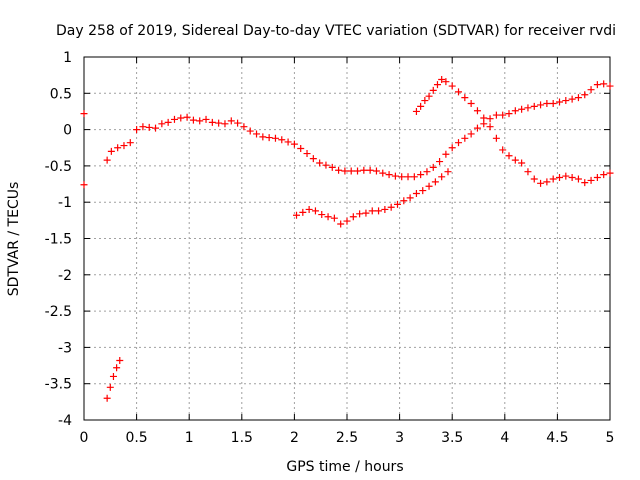 This screenshot has height=480, width=640. Describe the element at coordinates (58, 312) in the screenshot. I see `y-tick-label: -2.5` at that location.